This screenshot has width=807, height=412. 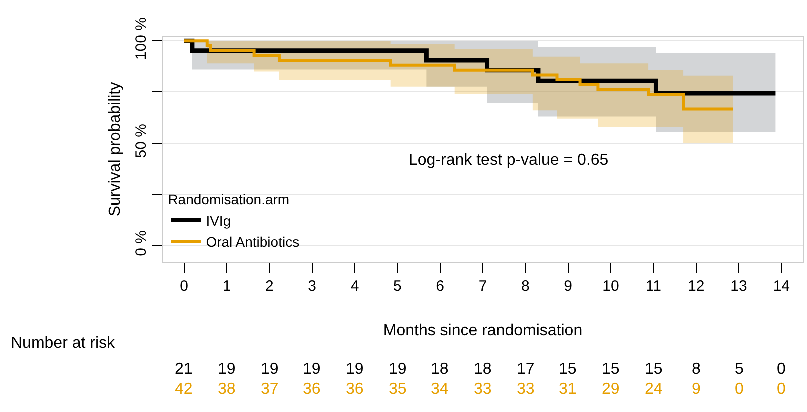 What do you see at coordinates (739, 286) in the screenshot?
I see `x-tick-label: 13` at bounding box center [739, 286].